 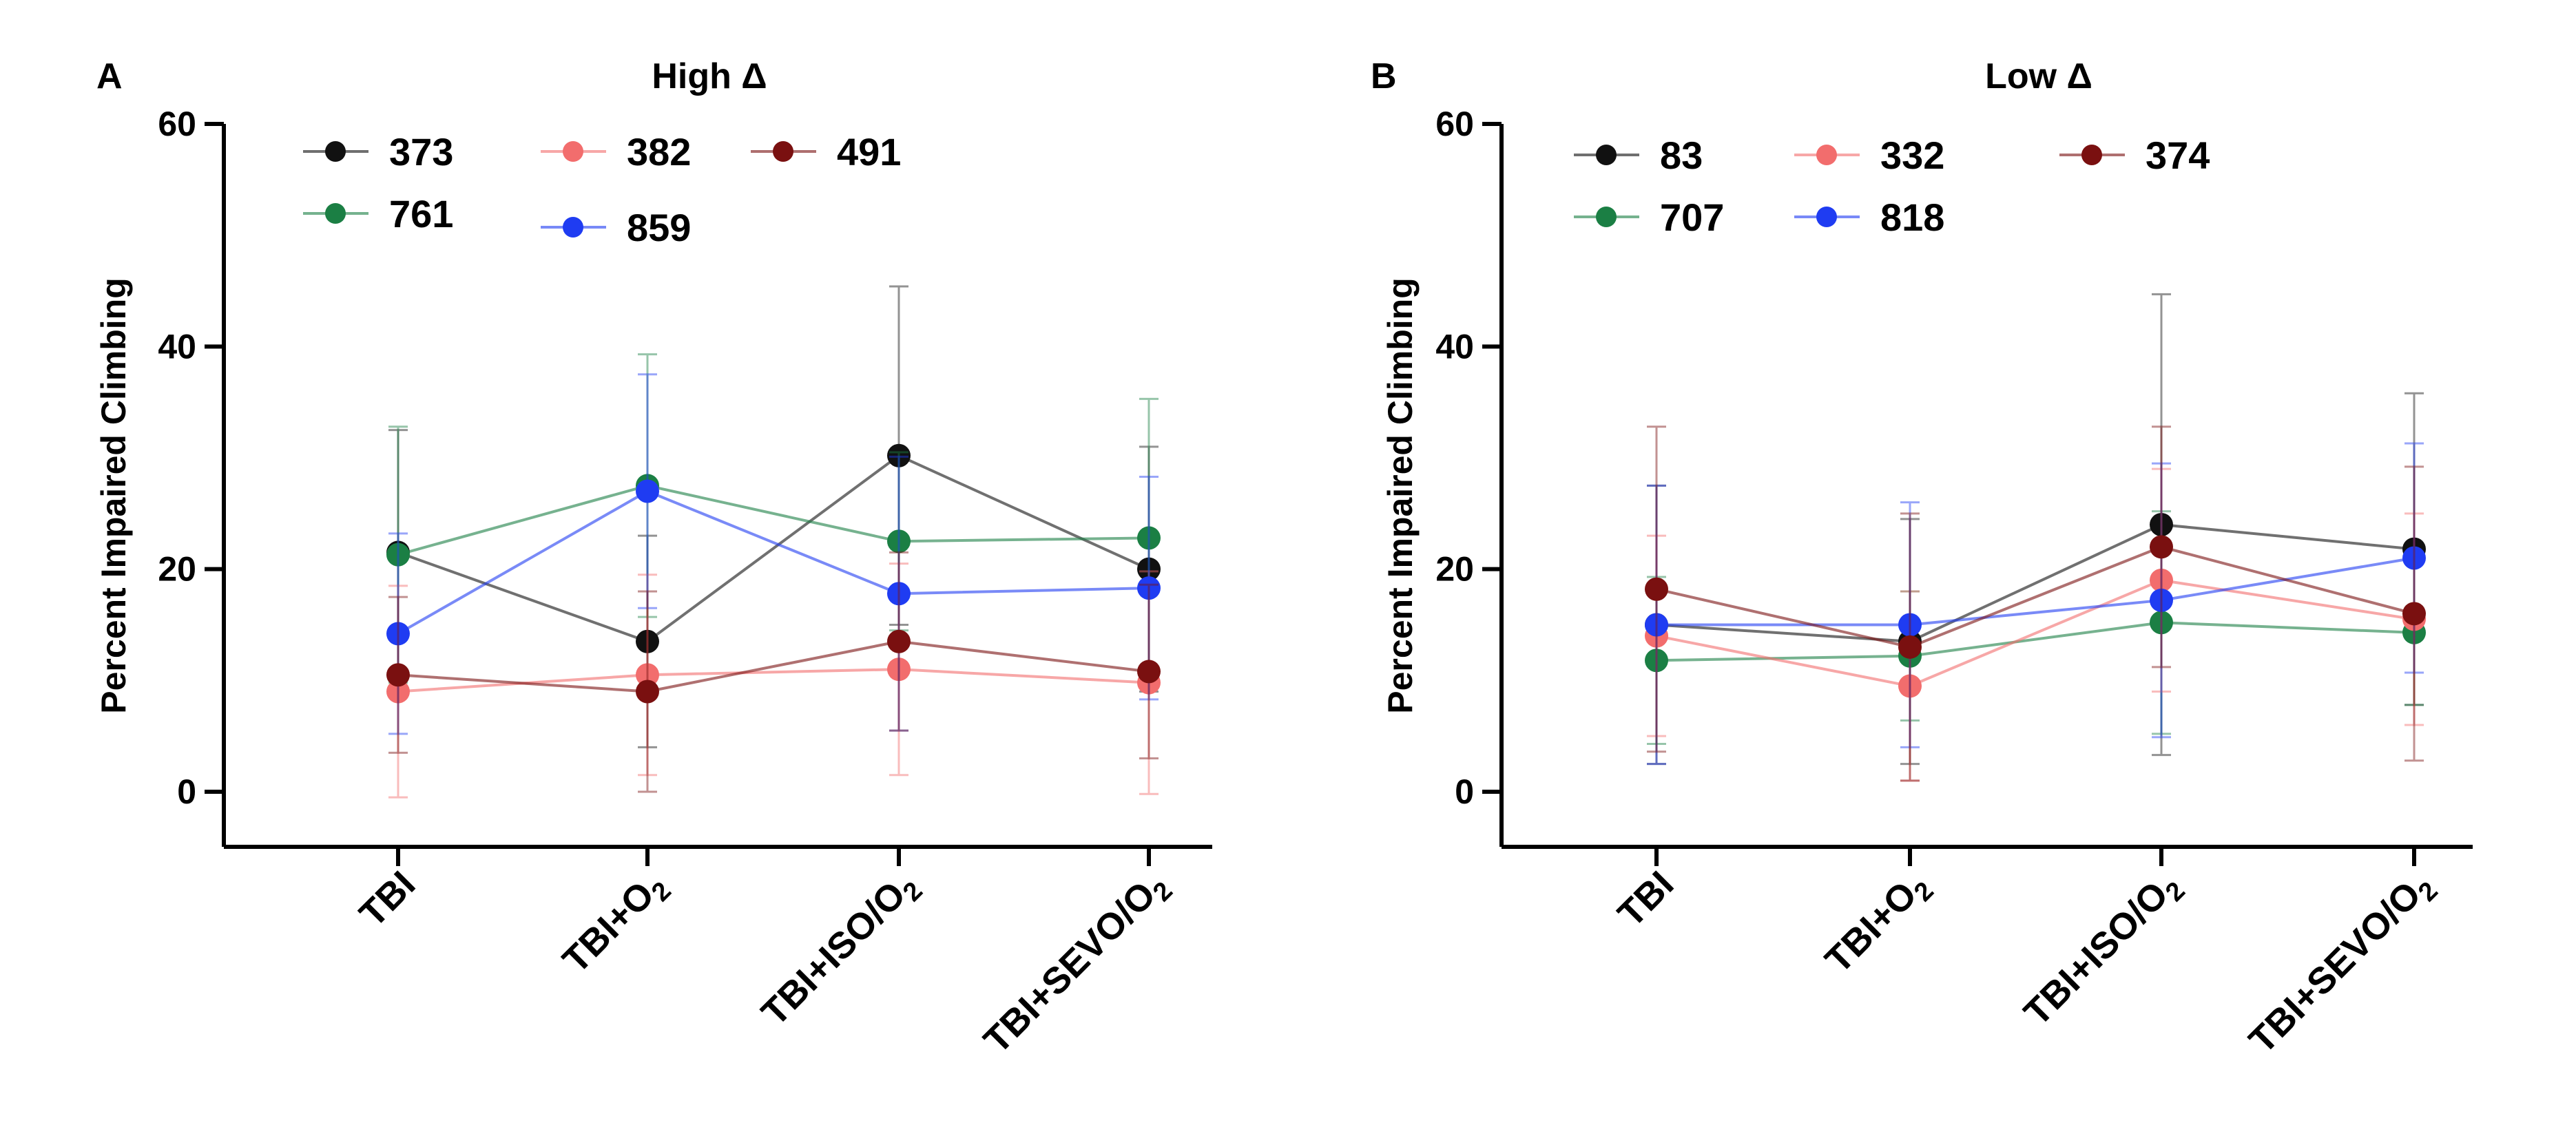 What do you see at coordinates (659, 151) in the screenshot?
I see `legend-label: 382` at bounding box center [659, 151].